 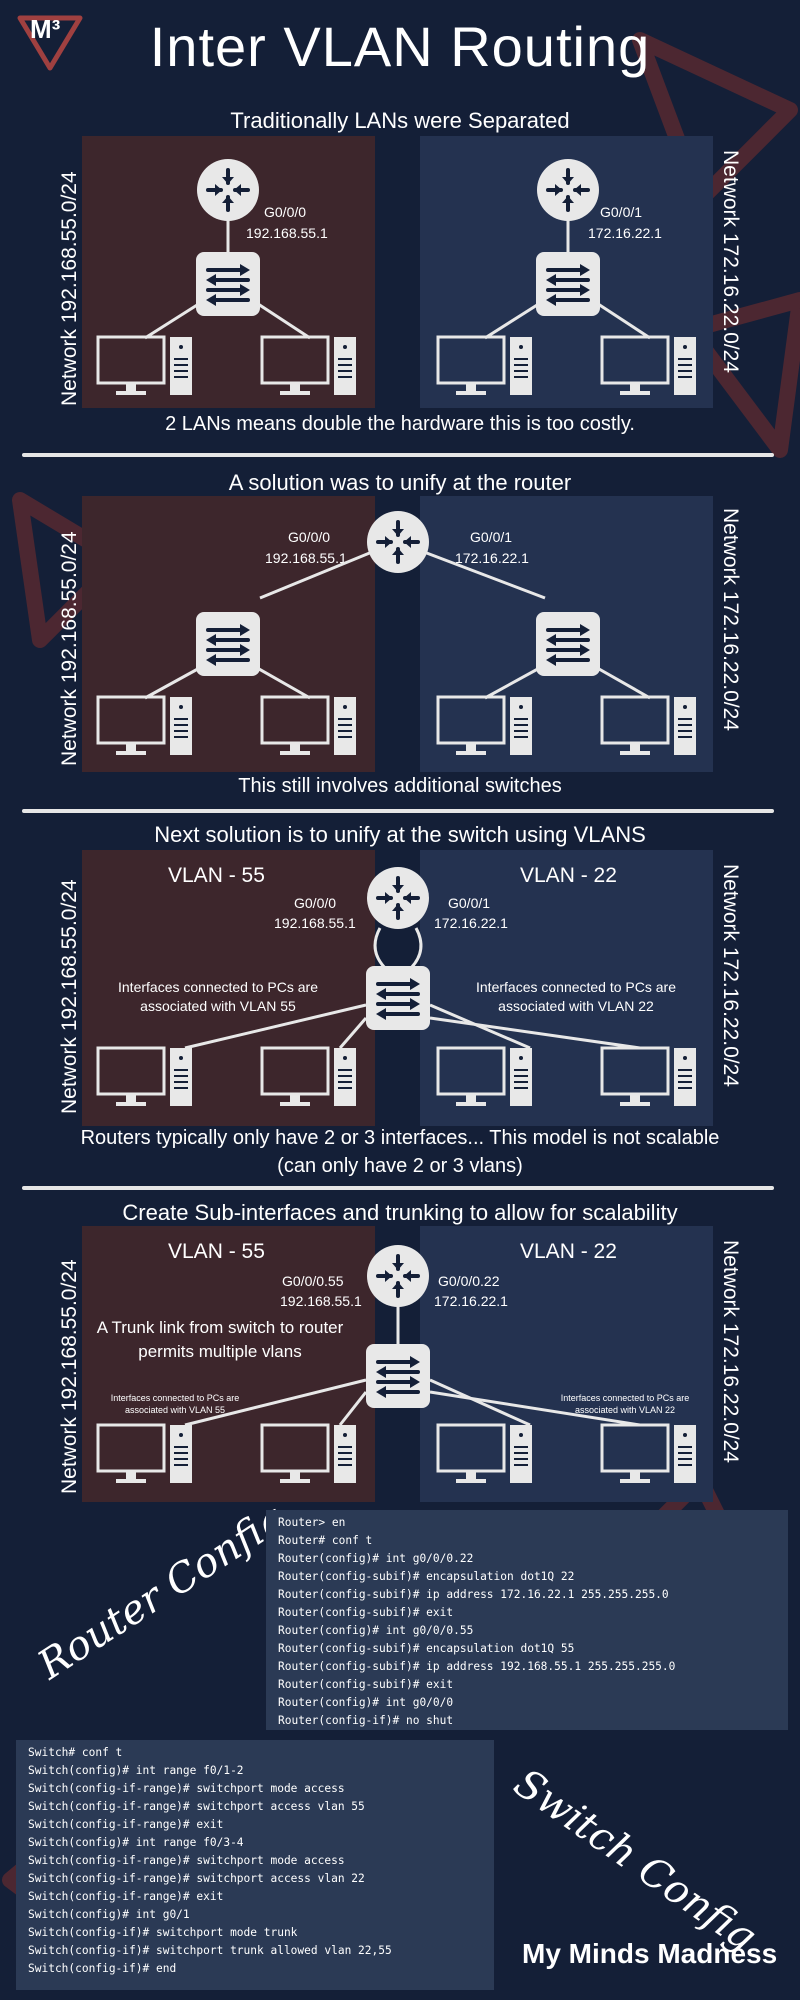 What do you see at coordinates (568, 875) in the screenshot?
I see `section-3-right-vlan: VLAN - 22` at bounding box center [568, 875].